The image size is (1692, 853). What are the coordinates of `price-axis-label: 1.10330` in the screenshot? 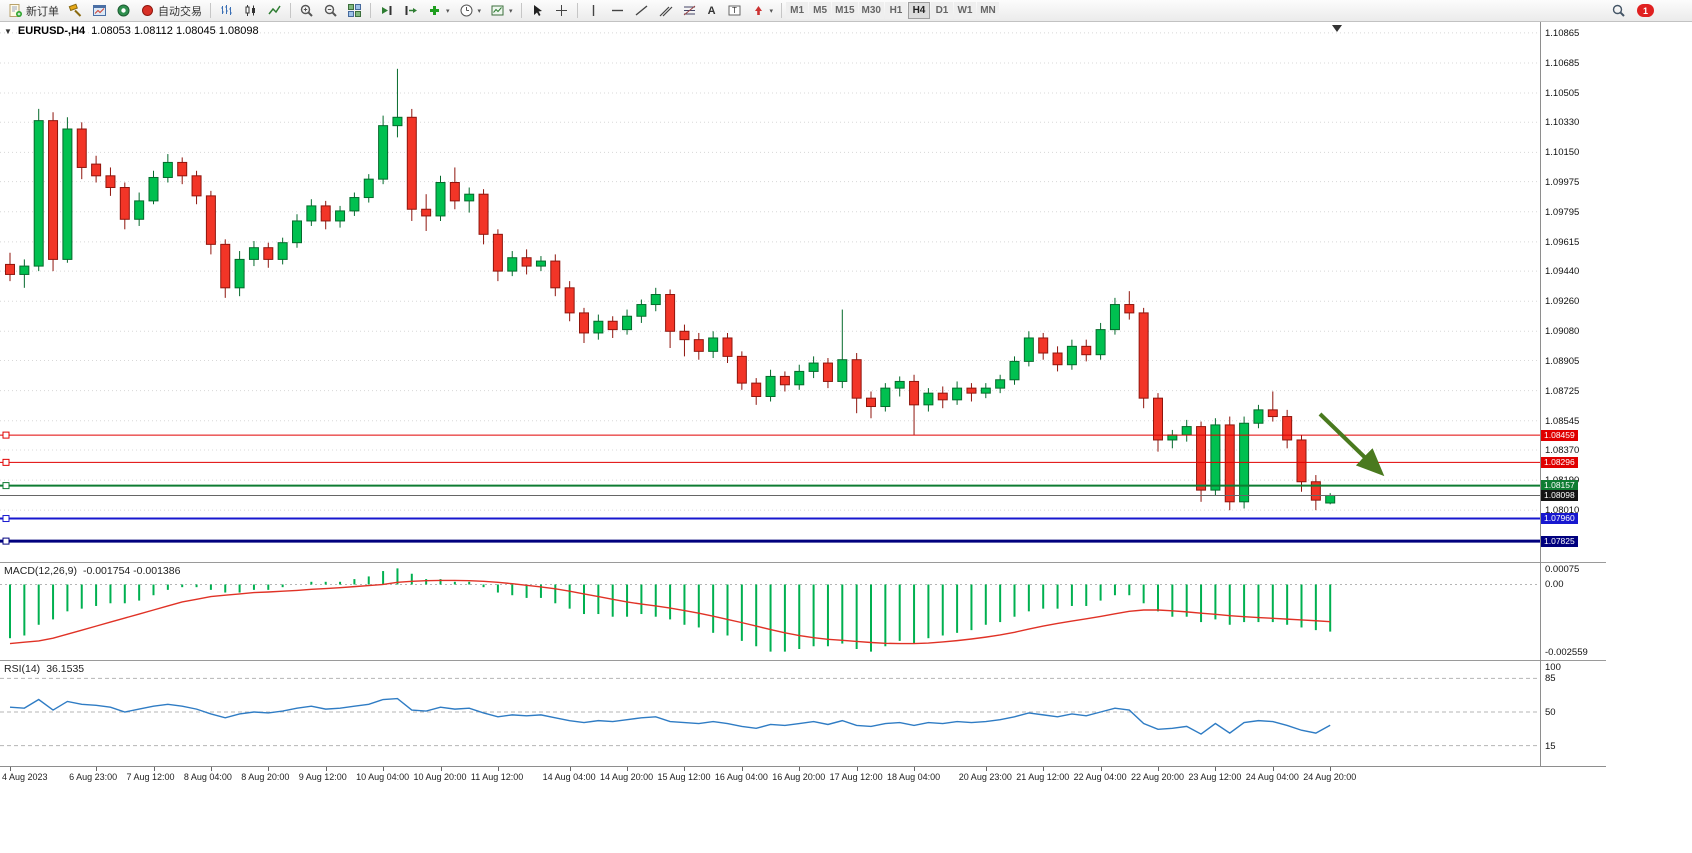 It's located at (1562, 123).